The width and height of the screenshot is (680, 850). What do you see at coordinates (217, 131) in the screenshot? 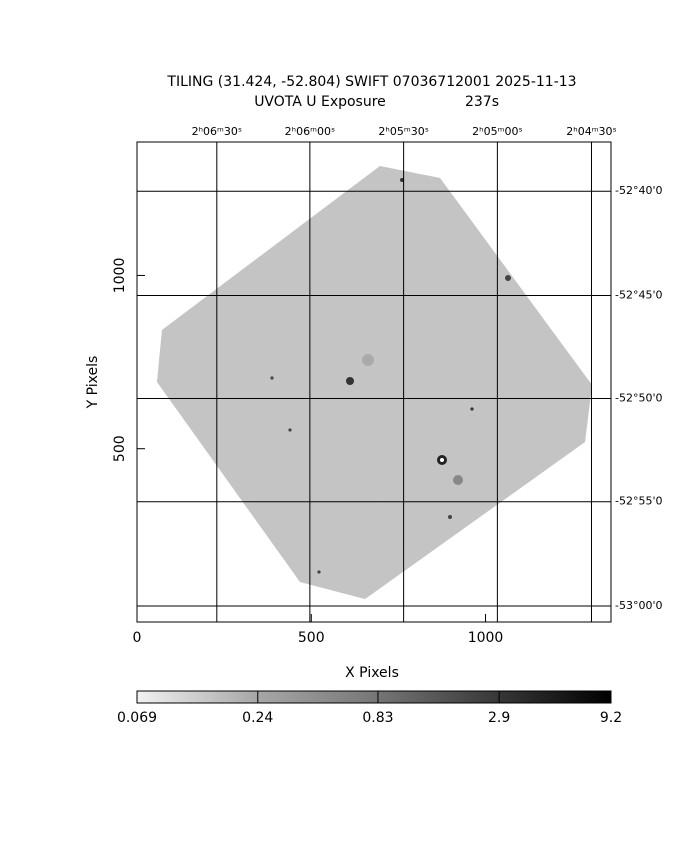
I see `ra-tick-label: 2ʰ06ᵐ30ˢ` at bounding box center [217, 131].